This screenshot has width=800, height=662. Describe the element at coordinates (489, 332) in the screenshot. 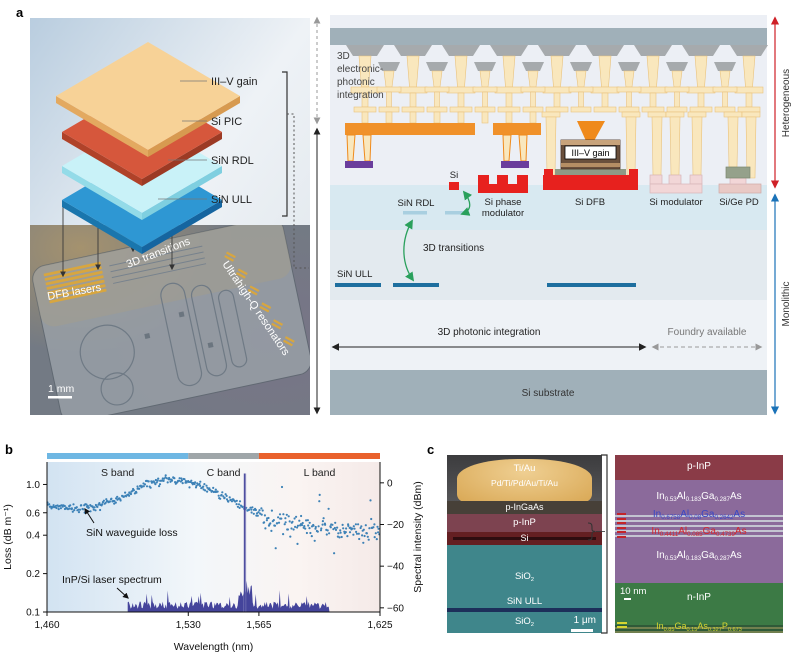

I see `photonic-integration-label: 3D photonic integration` at that location.